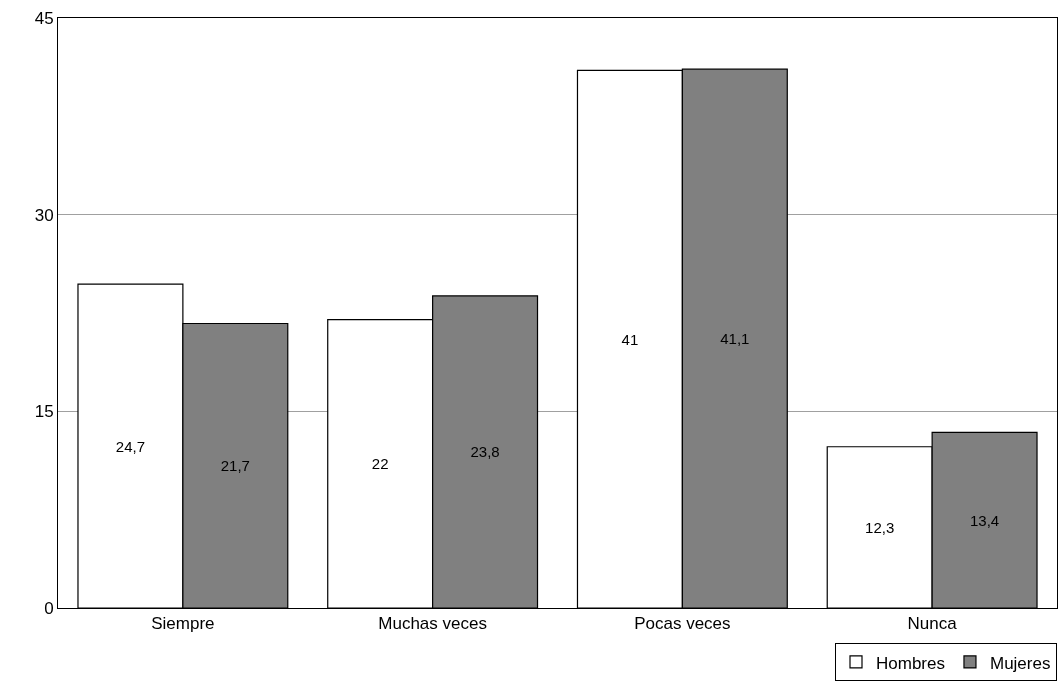 The image size is (1059, 696). Describe the element at coordinates (880, 527) in the screenshot. I see `data-label: 12,3` at that location.